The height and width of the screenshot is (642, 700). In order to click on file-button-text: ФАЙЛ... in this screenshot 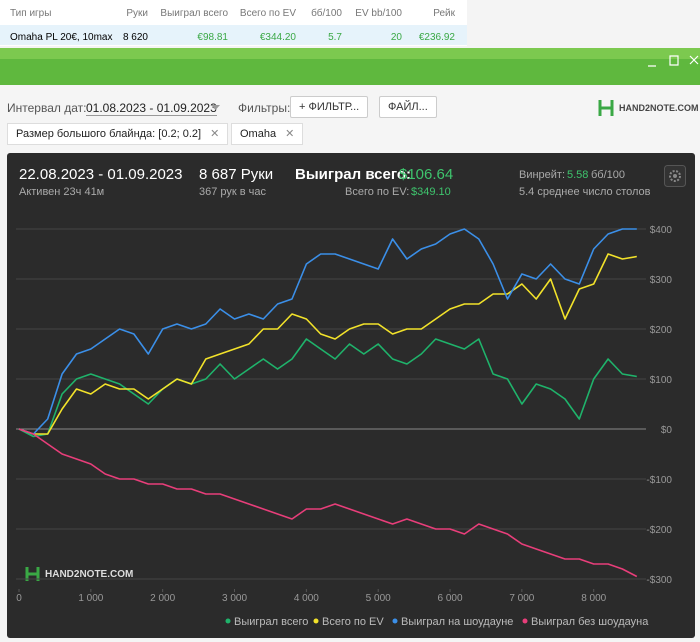, I will do `click(408, 107)`.